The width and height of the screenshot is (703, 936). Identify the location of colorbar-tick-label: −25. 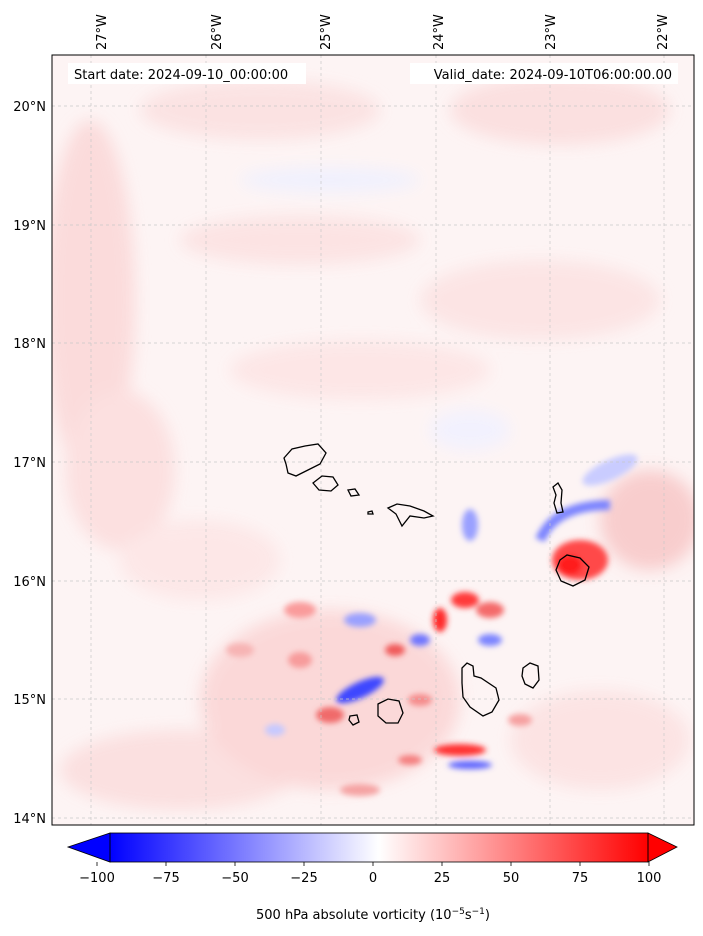
(303, 878).